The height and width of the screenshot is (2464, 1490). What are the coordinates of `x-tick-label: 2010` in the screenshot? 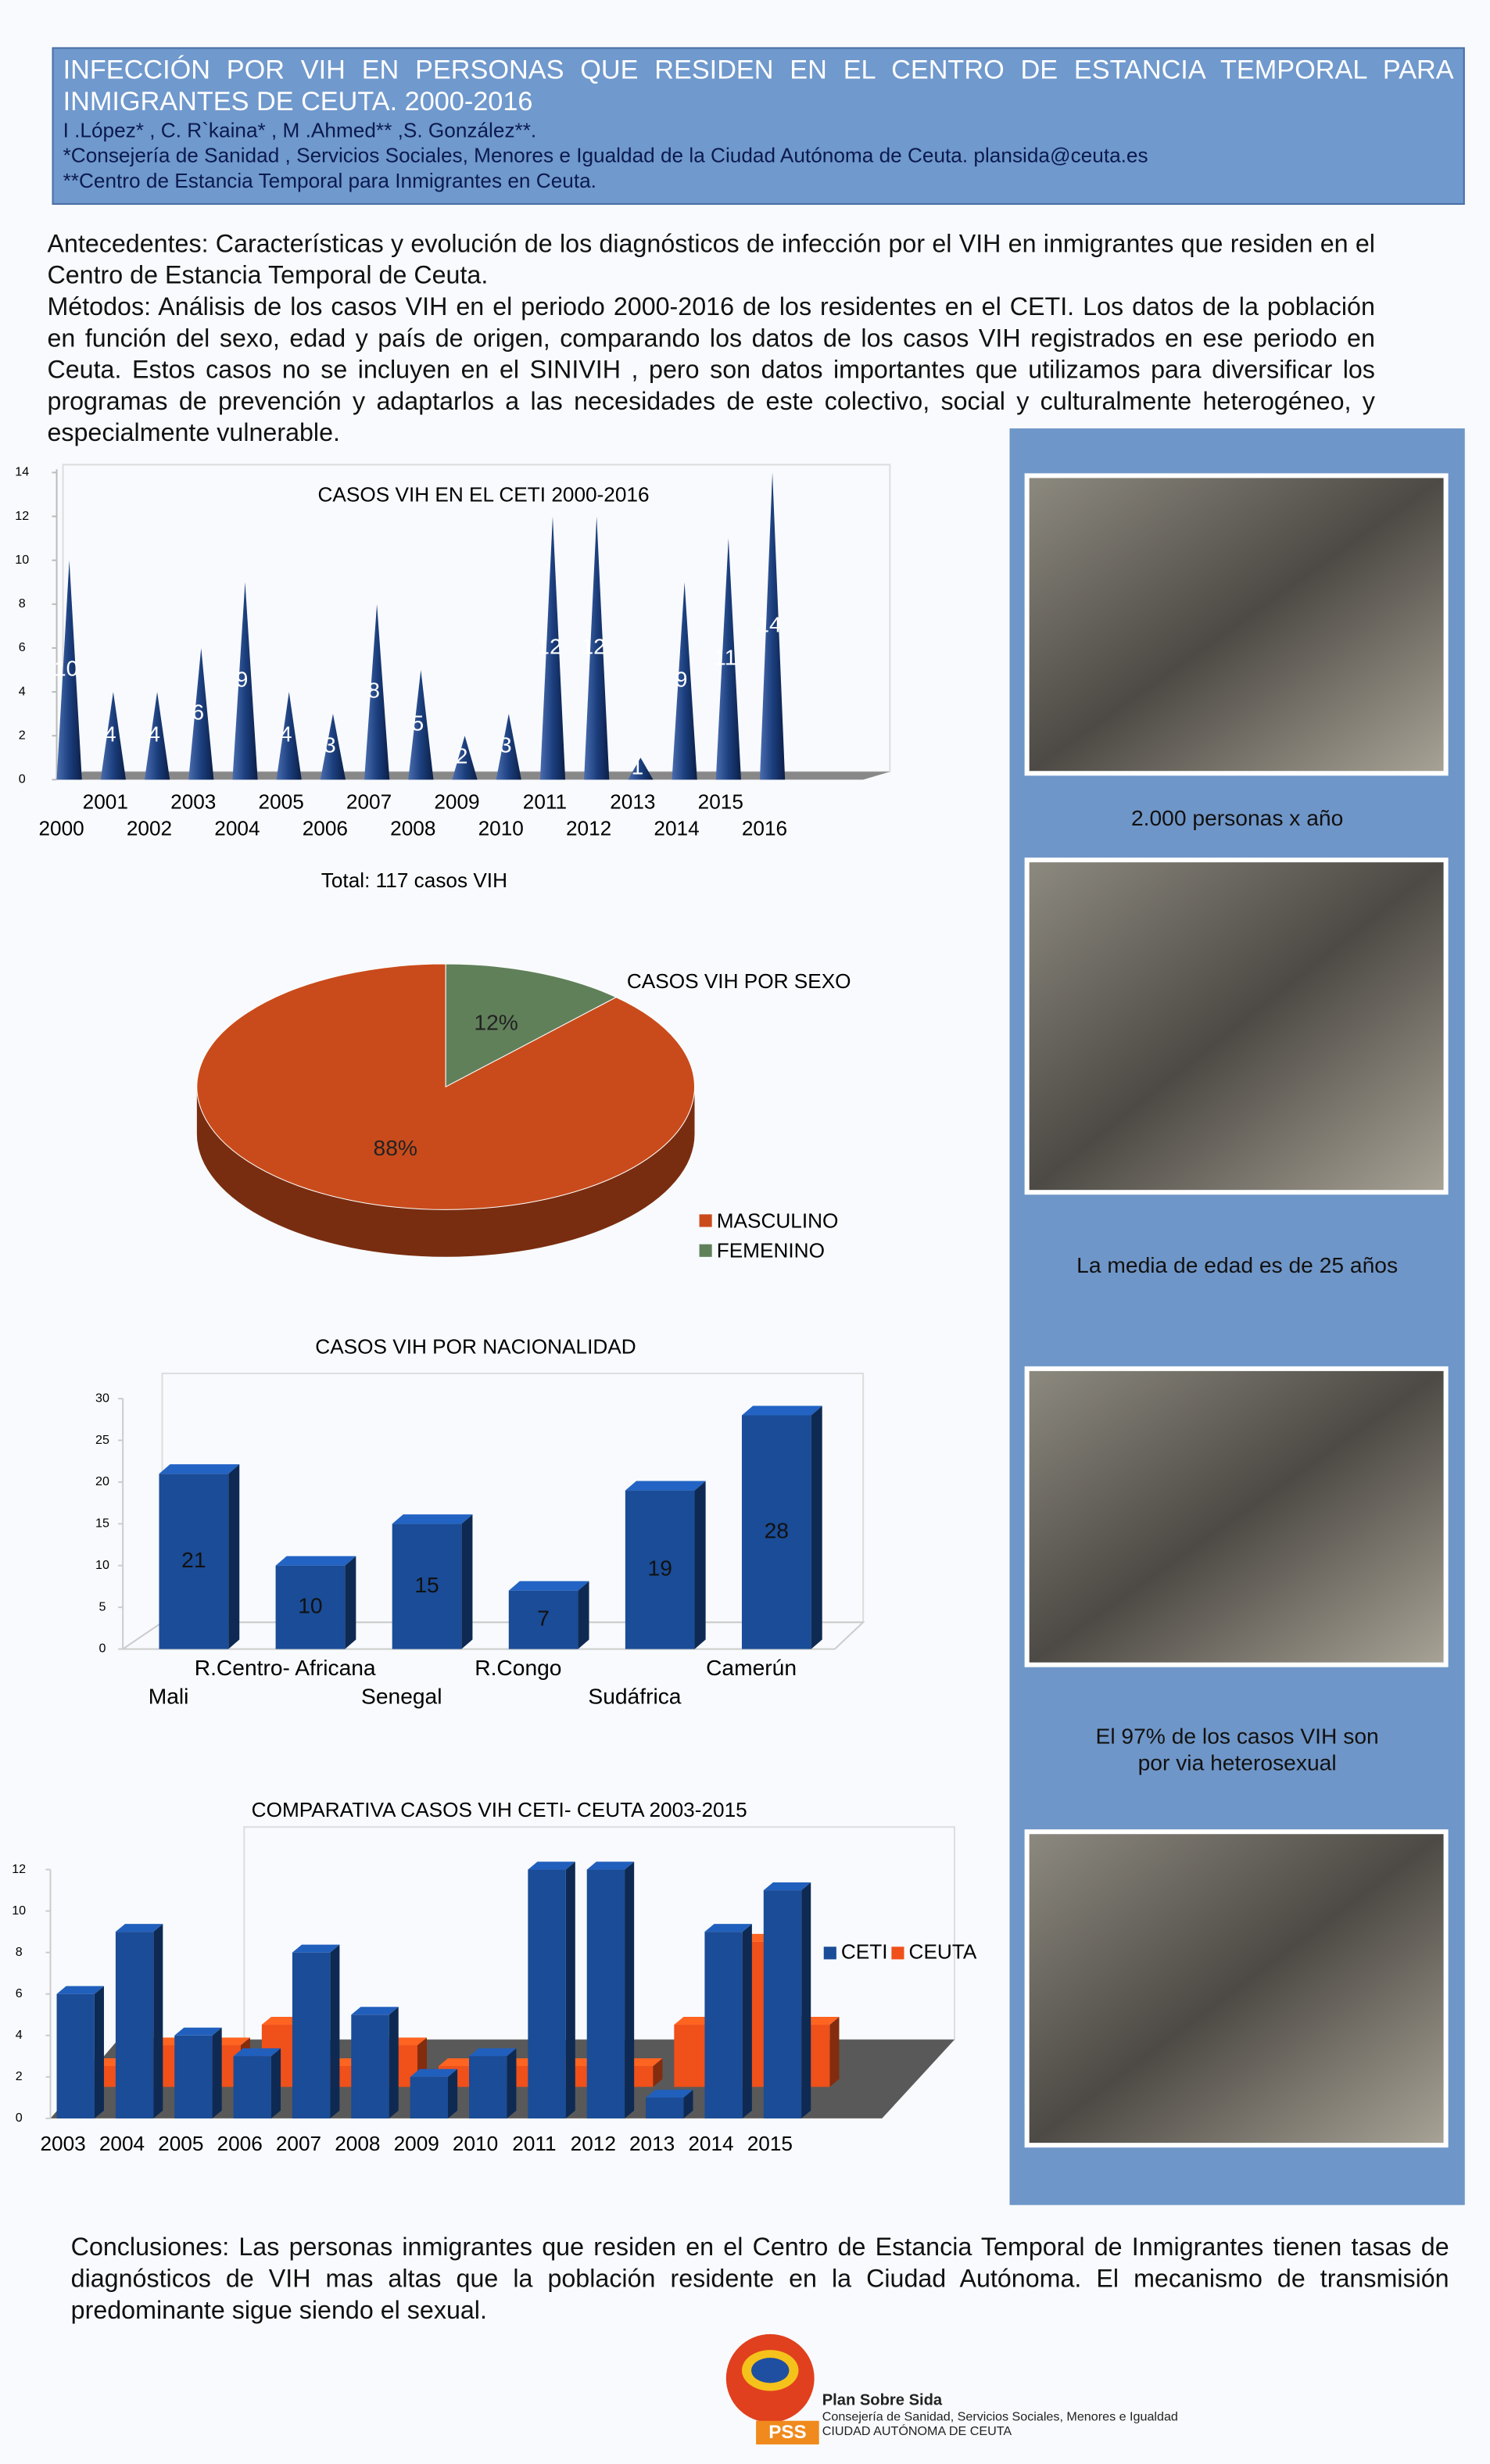 It's located at (501, 828).